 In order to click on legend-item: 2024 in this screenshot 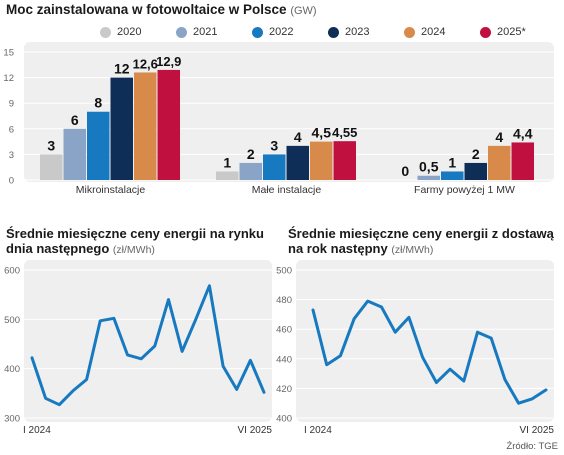, I will do `click(442, 32)`.